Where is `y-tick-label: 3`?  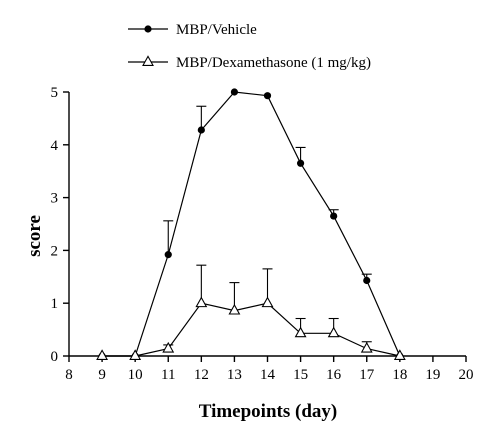 y-tick-label: 3 is located at coordinates (55, 199).